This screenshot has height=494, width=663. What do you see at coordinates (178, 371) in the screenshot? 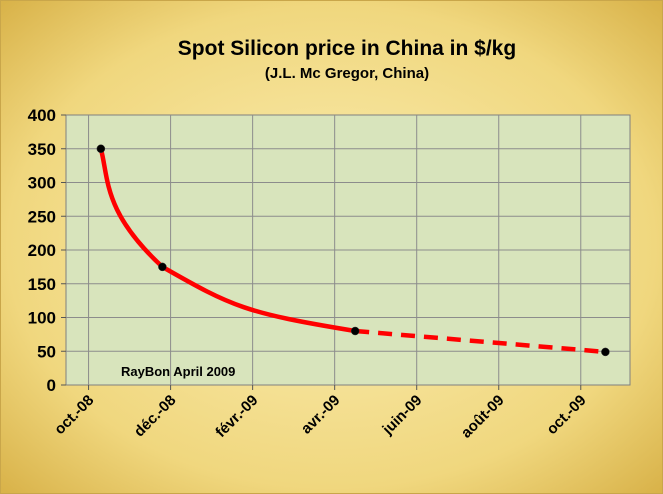
I see `source-annotation: RayBon April 2009` at bounding box center [178, 371].